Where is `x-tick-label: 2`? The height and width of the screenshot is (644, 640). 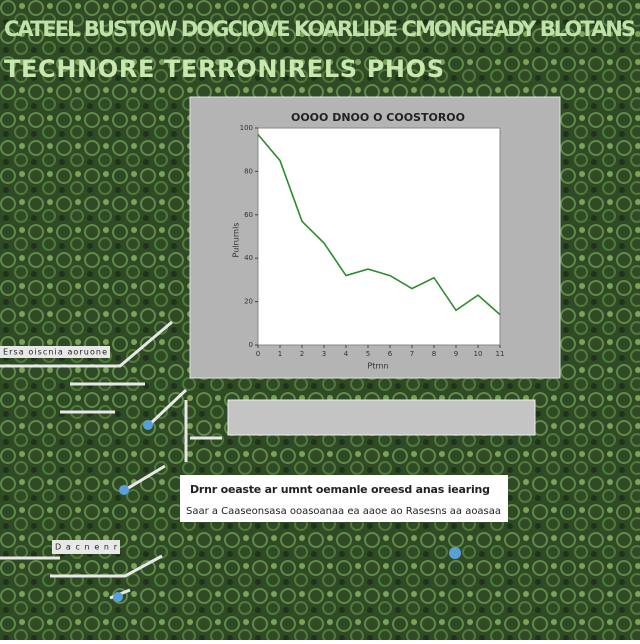
x-tick-label: 2 is located at coordinates (302, 354).